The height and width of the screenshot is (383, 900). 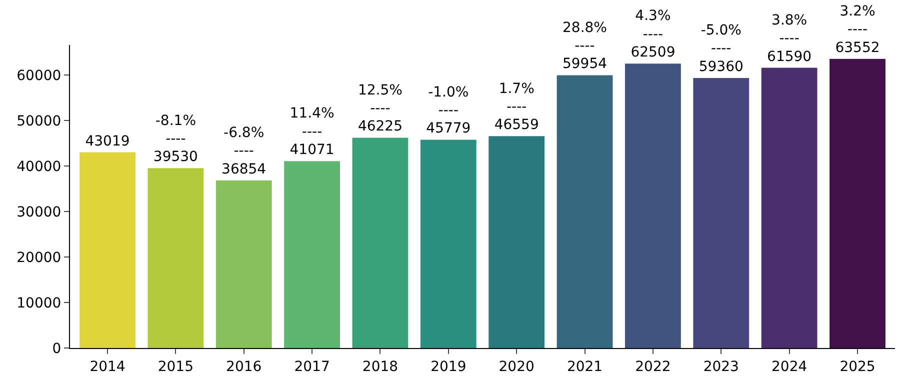 What do you see at coordinates (653, 34) in the screenshot?
I see `data-label: 4.3% ---- 62509` at bounding box center [653, 34].